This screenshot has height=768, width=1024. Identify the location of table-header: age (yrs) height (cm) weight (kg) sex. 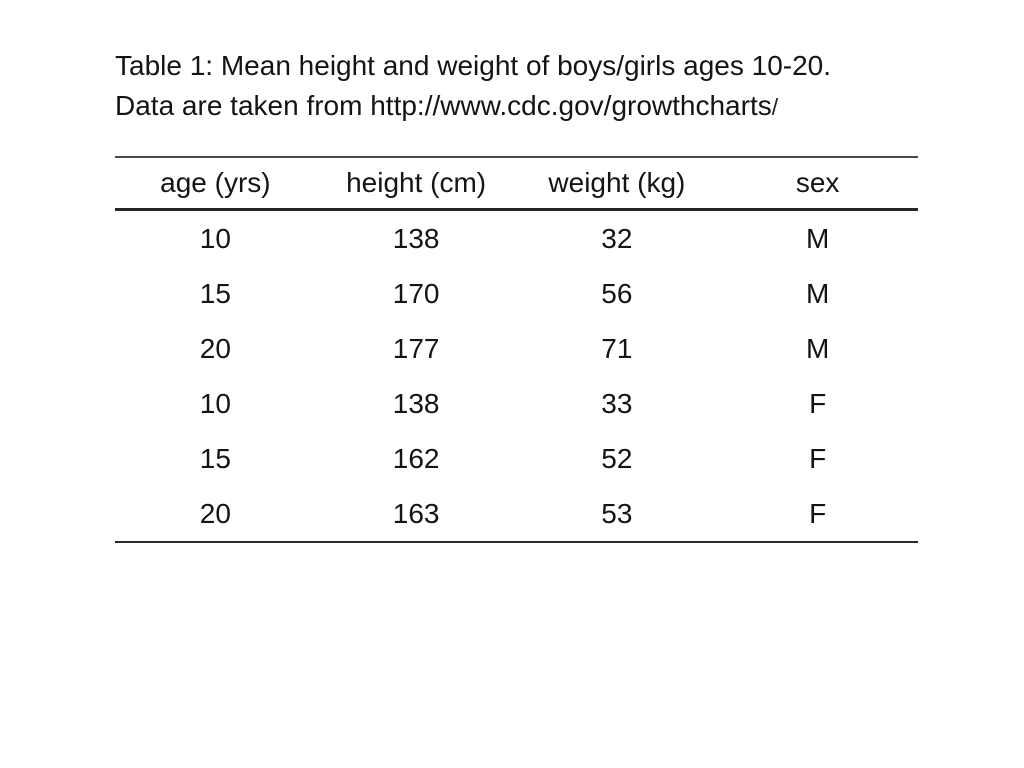
(516, 184).